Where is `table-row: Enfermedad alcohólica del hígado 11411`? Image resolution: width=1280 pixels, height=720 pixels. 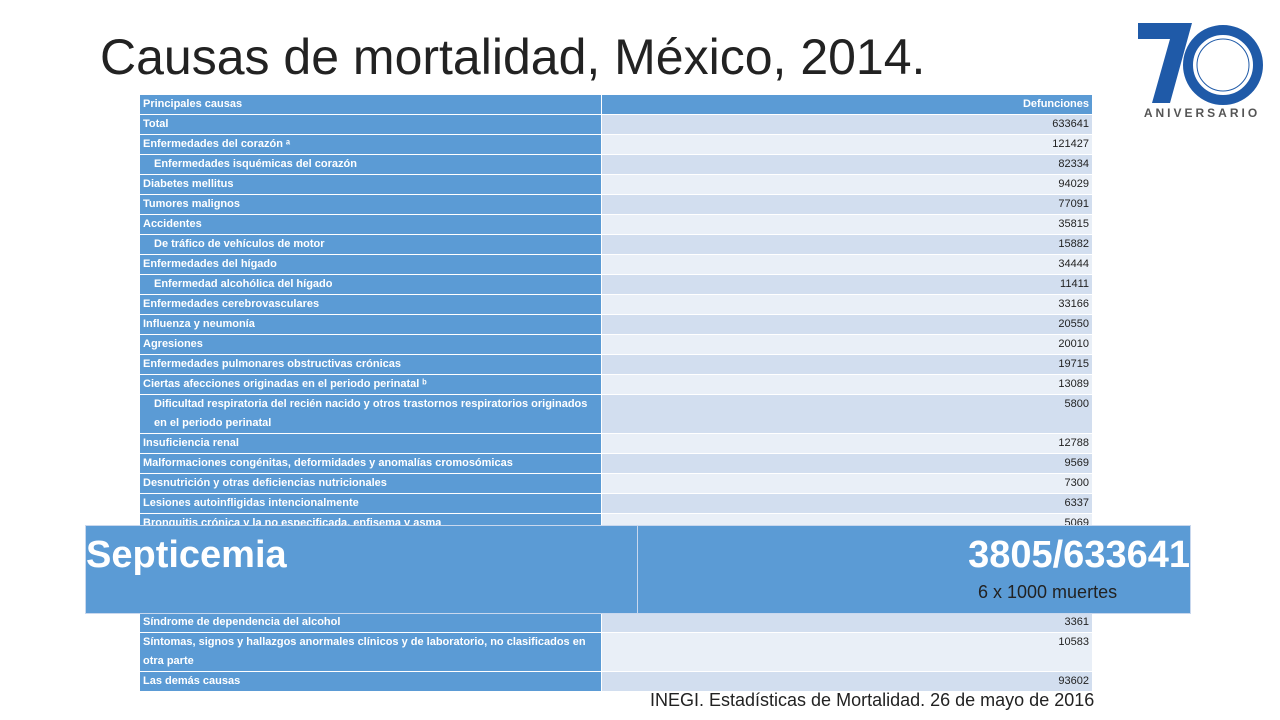
table-row: Enfermedad alcohólica del hígado 11411 is located at coordinates (616, 285).